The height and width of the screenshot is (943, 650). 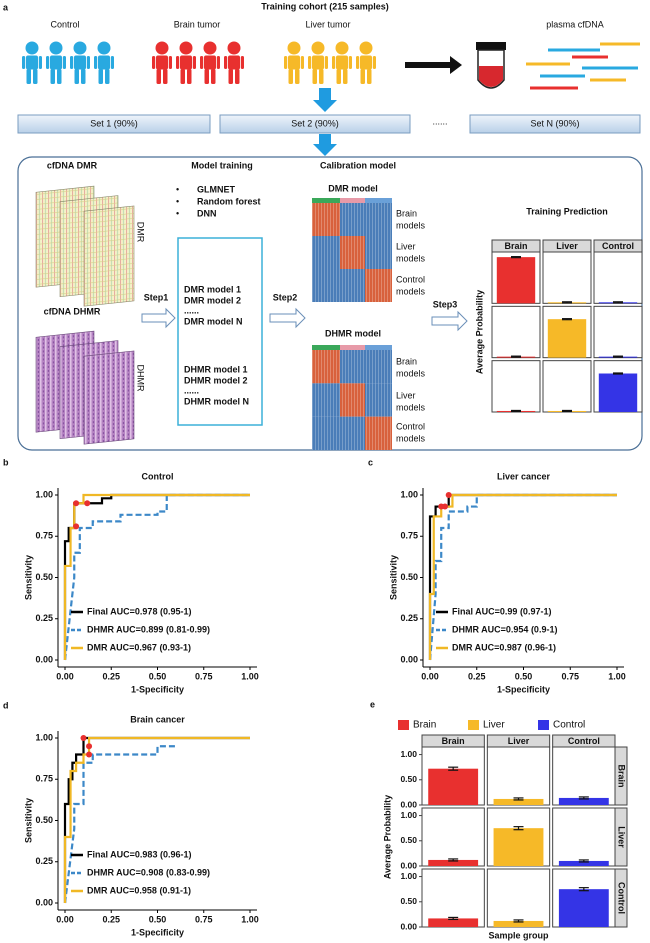 What do you see at coordinates (583, 66) in the screenshot?
I see `cfdna-fragments` at bounding box center [583, 66].